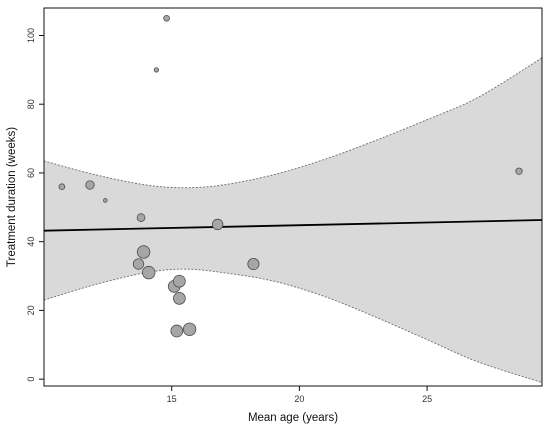  Describe the element at coordinates (35, 205) in the screenshot. I see `y-axis-ticks: 0 20 40 60 80 100` at that location.